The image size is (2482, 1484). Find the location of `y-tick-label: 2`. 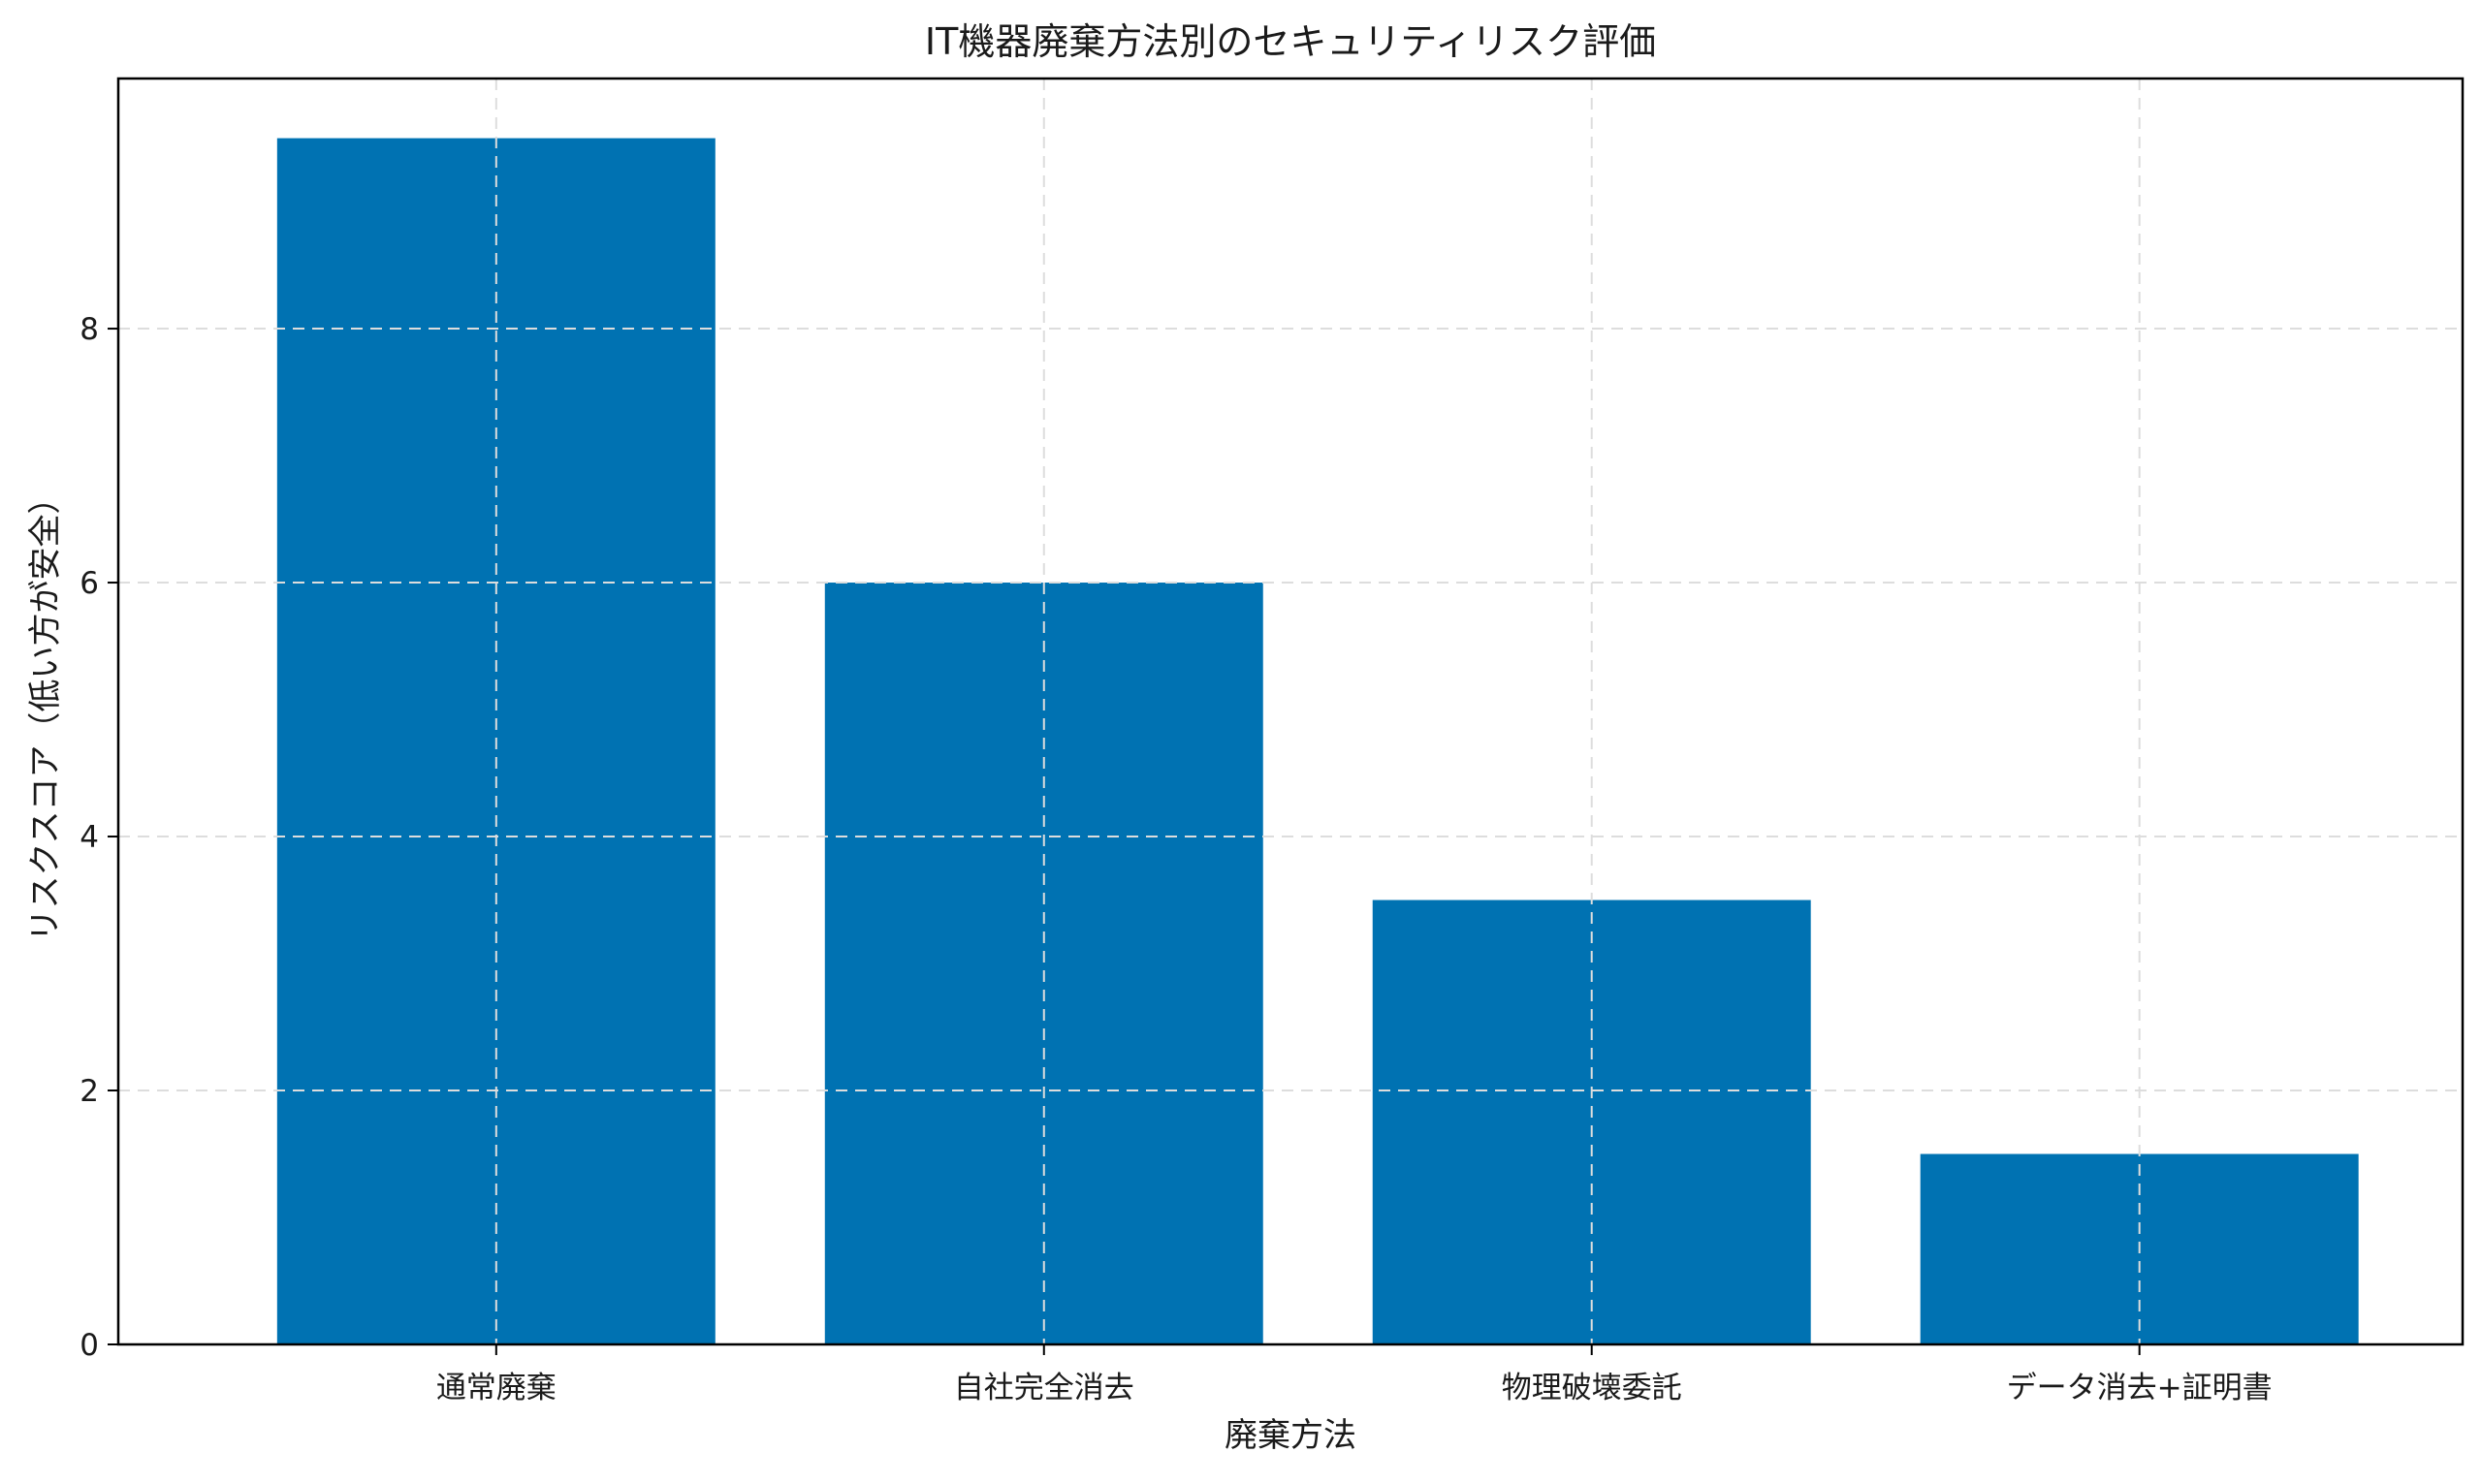

y-tick-label: 2 is located at coordinates (89, 1092).